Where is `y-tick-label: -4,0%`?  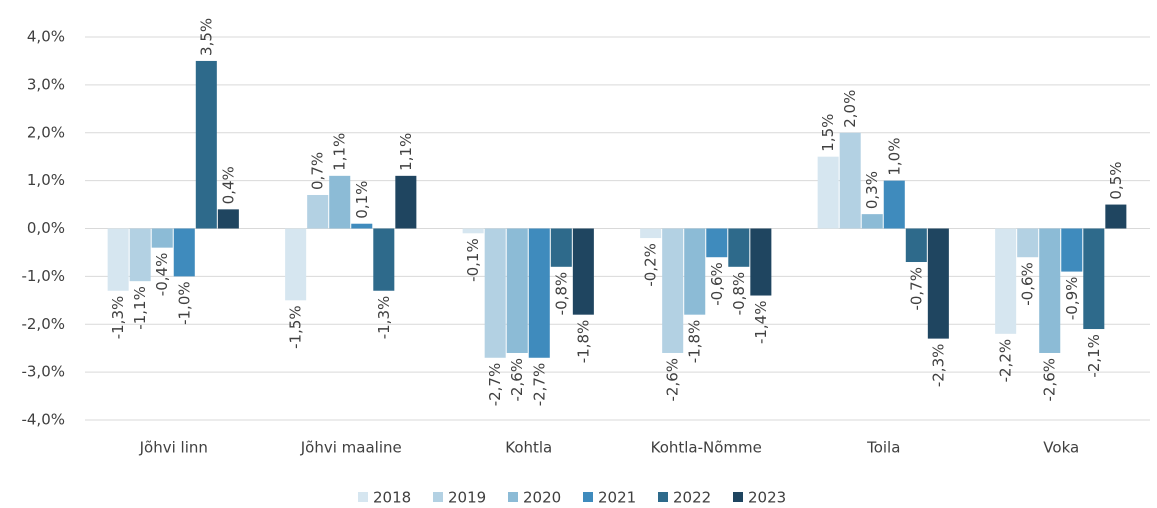 y-tick-label: -4,0% is located at coordinates (43, 420).